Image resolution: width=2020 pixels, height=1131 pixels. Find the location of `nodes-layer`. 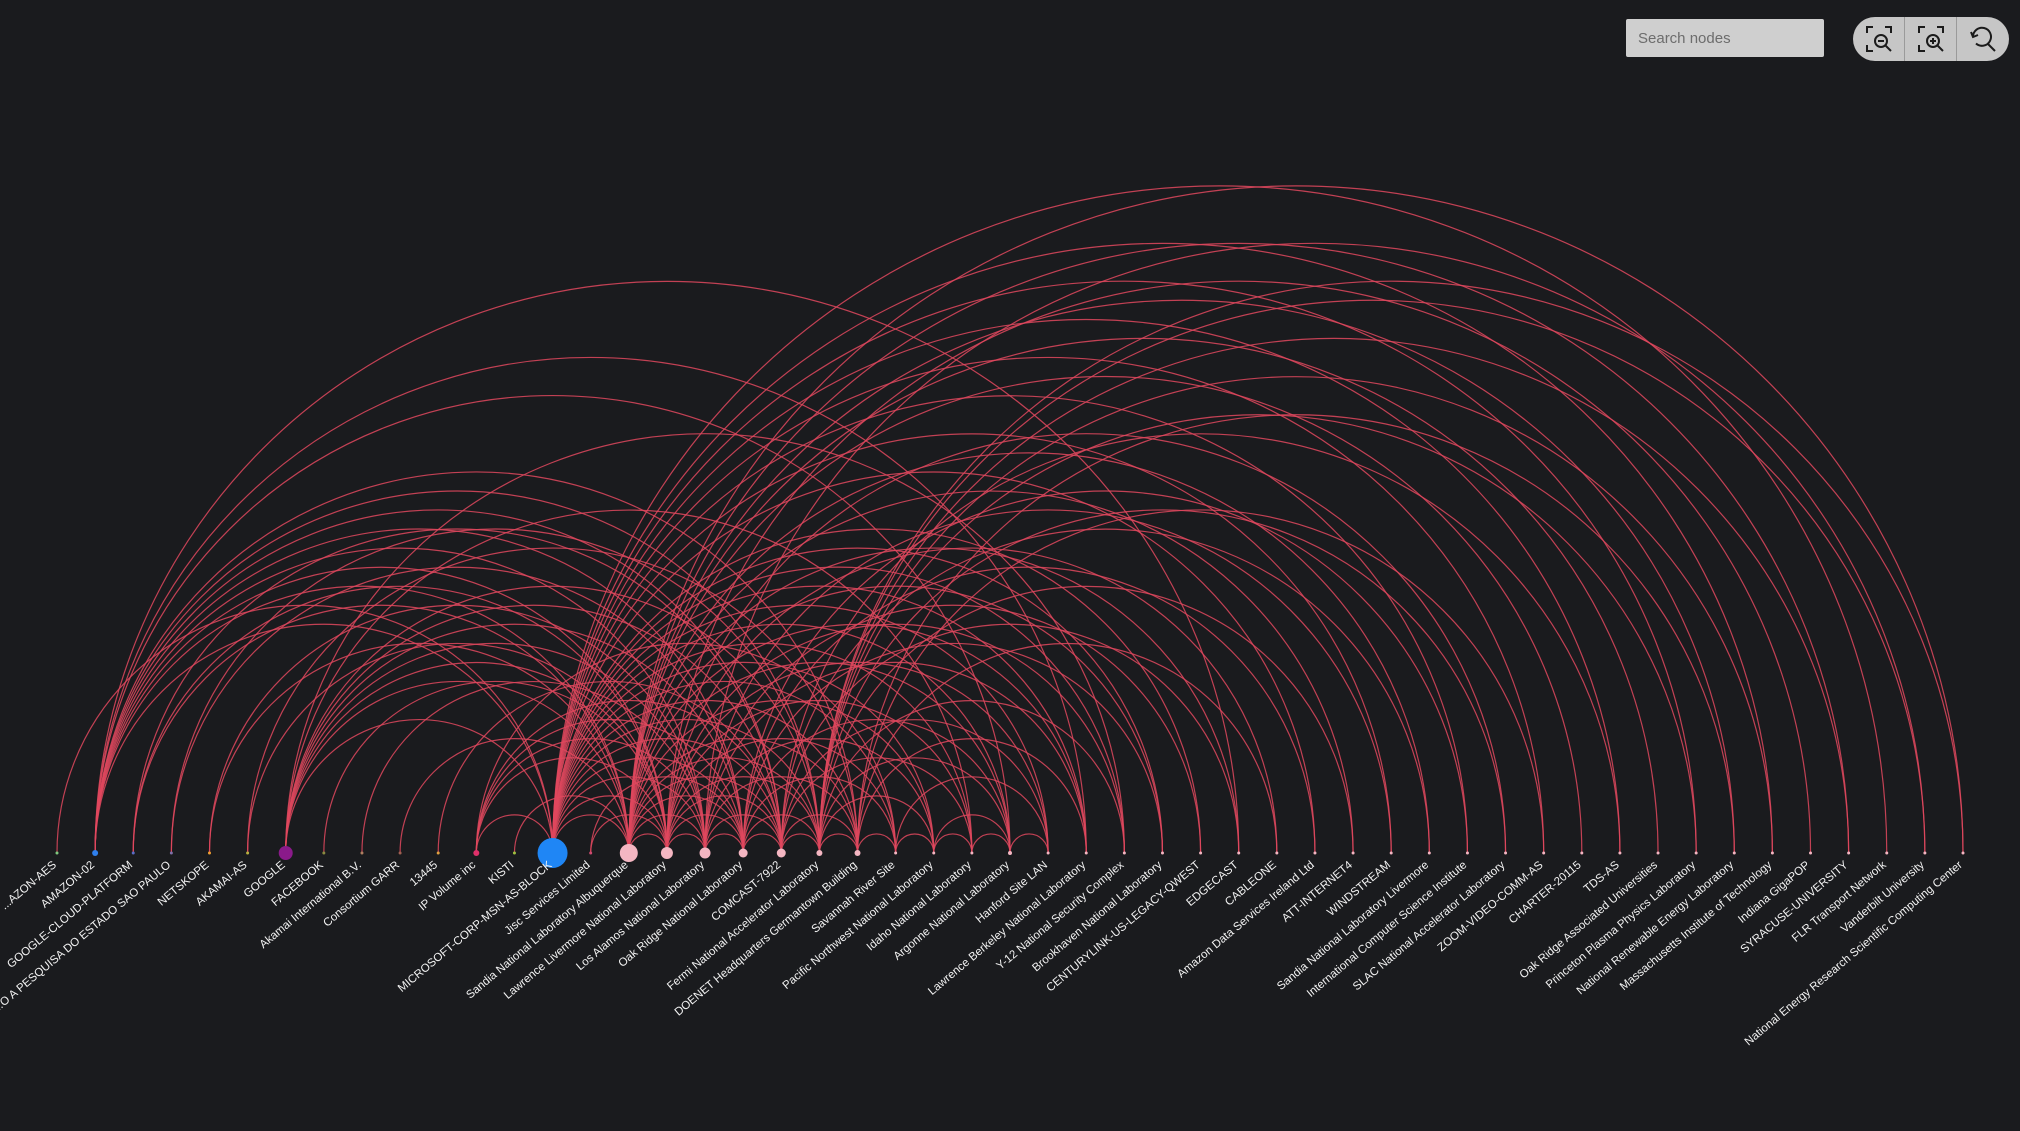

nodes-layer is located at coordinates (1010, 853).